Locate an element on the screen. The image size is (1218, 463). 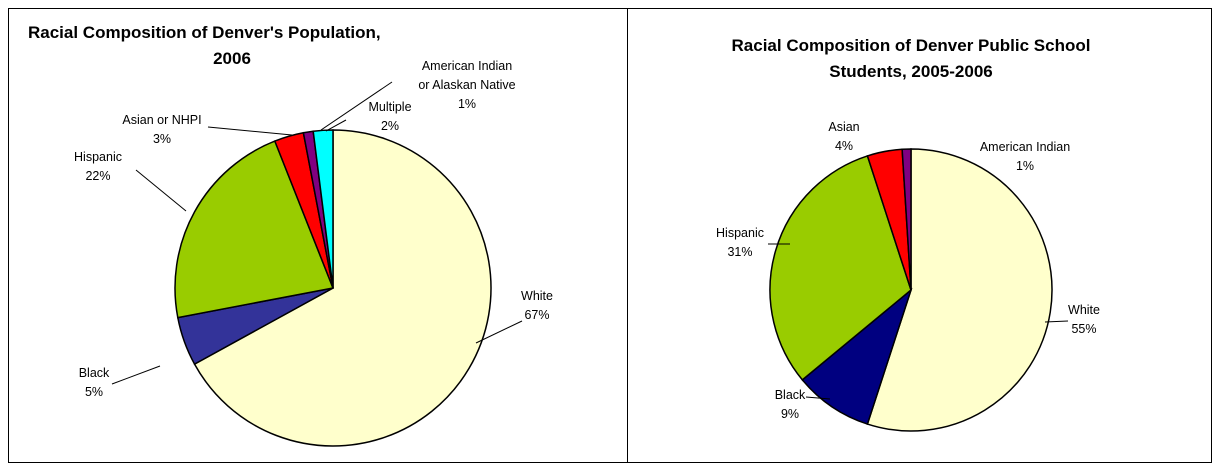
slice-percent-hispanic: 31% is located at coordinates (739, 252).